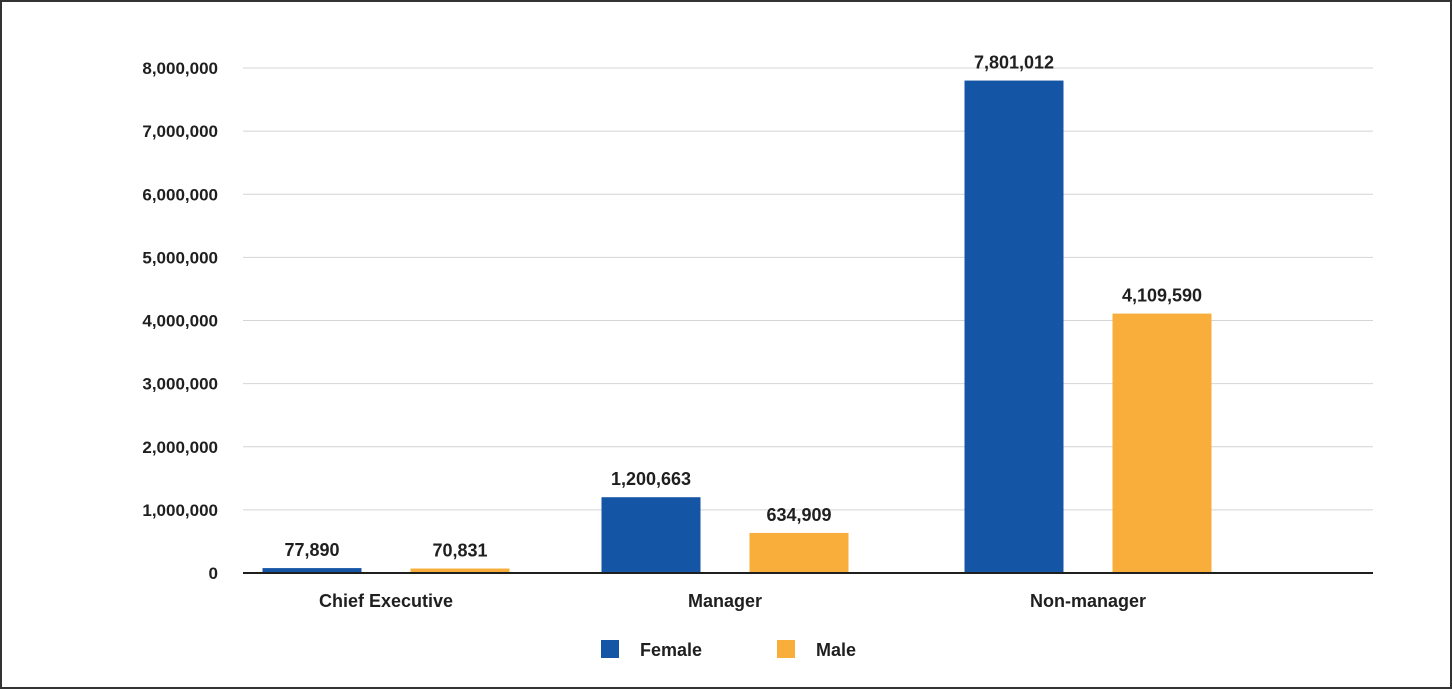 The width and height of the screenshot is (1452, 689). What do you see at coordinates (1162, 296) in the screenshot?
I see `data-label: 4,109,590` at bounding box center [1162, 296].